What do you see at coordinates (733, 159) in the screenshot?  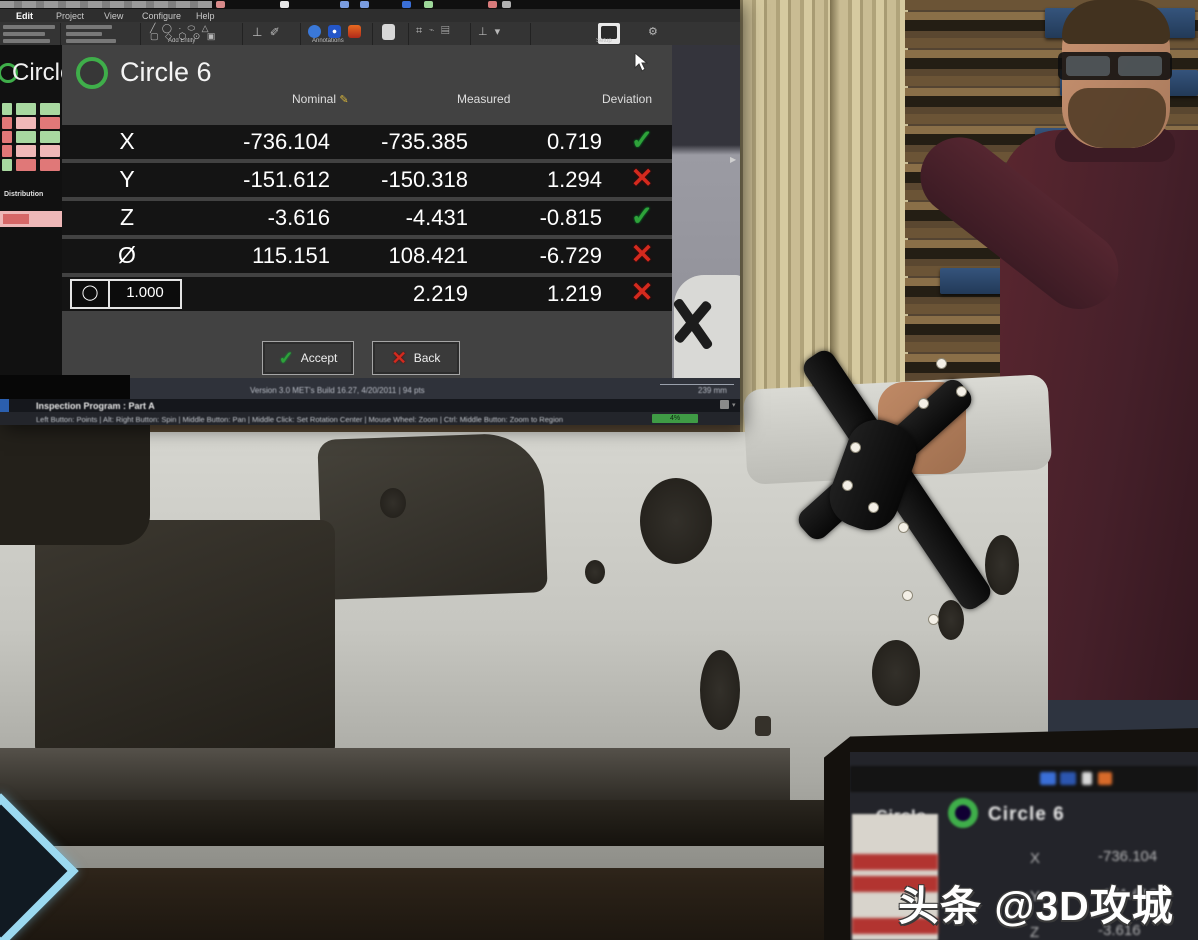 I see `scrollbar-arrow-icon: ▶` at bounding box center [733, 159].